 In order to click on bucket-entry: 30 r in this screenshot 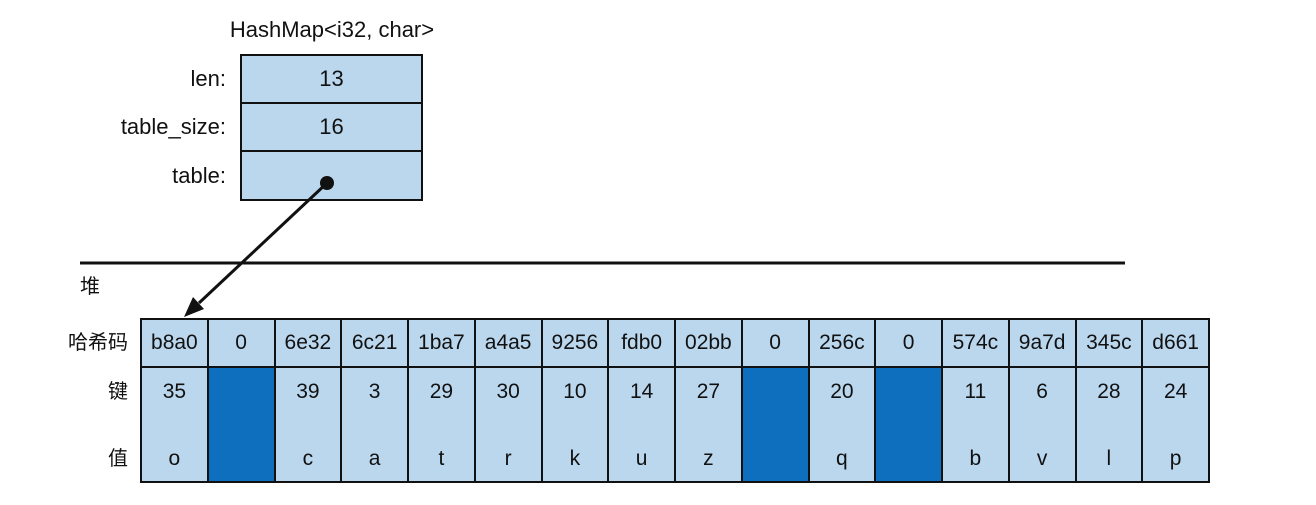, I will do `click(508, 424)`.